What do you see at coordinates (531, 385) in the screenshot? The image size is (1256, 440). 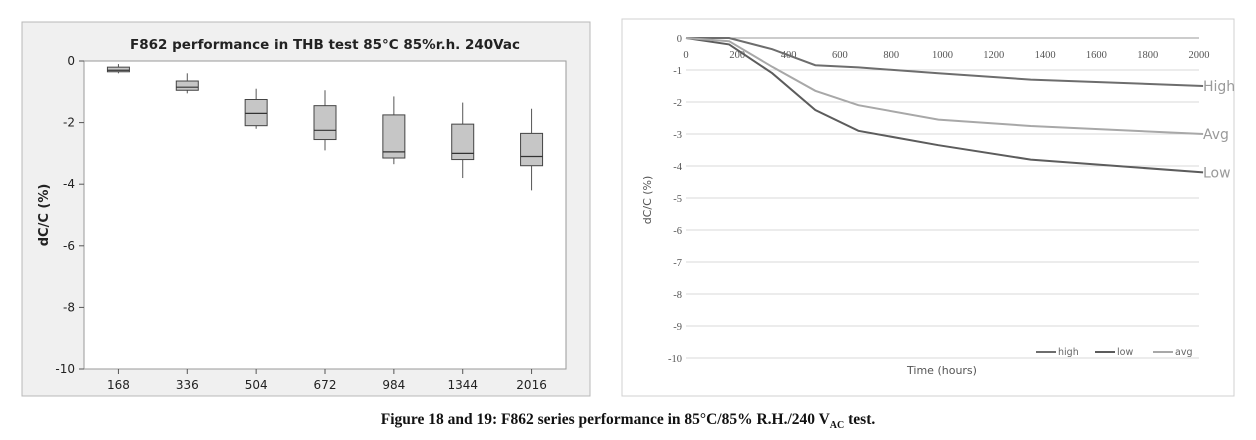 I see `boxplot-x-tick-label: 2016` at bounding box center [531, 385].